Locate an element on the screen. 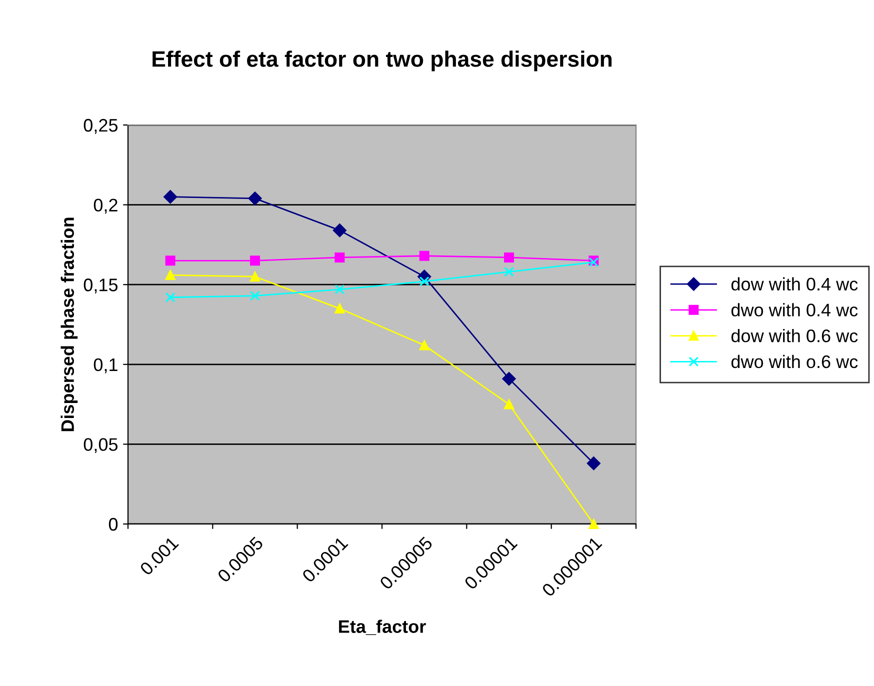  y-tick-label: 0,05 is located at coordinates (101, 446).